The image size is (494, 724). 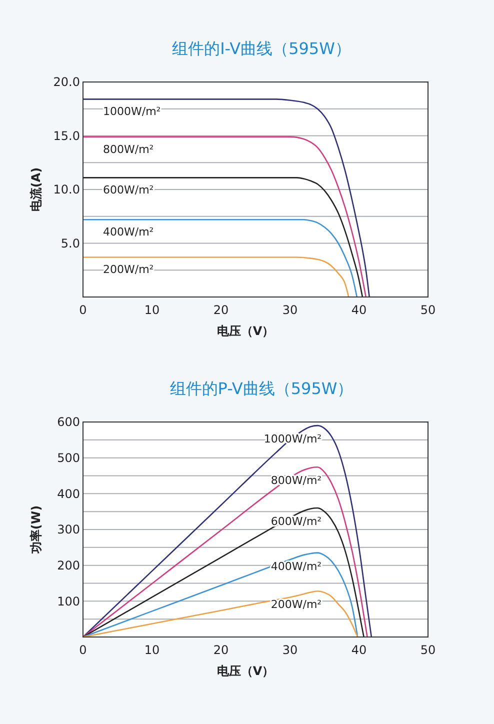 What do you see at coordinates (36, 189) in the screenshot?
I see `y-axis-title: 电流(A)` at bounding box center [36, 189].